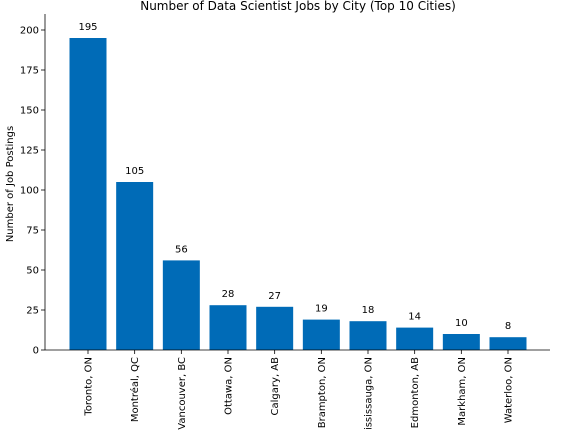 The image size is (581, 431). I want to click on x-tick-label: Mississauga, ON, so click(369, 394).